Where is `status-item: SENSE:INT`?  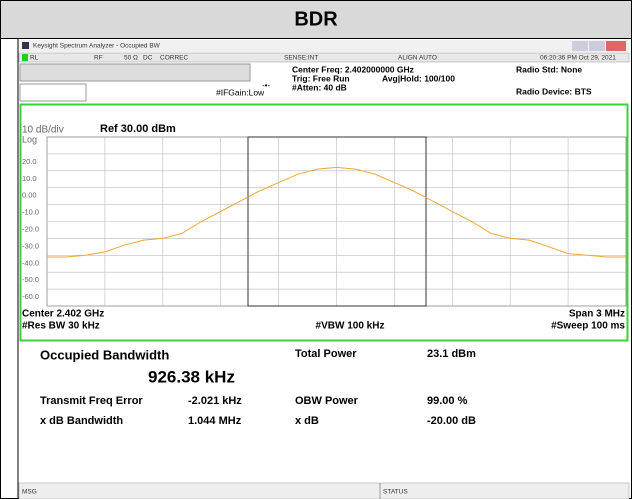
status-item: SENSE:INT is located at coordinates (301, 58).